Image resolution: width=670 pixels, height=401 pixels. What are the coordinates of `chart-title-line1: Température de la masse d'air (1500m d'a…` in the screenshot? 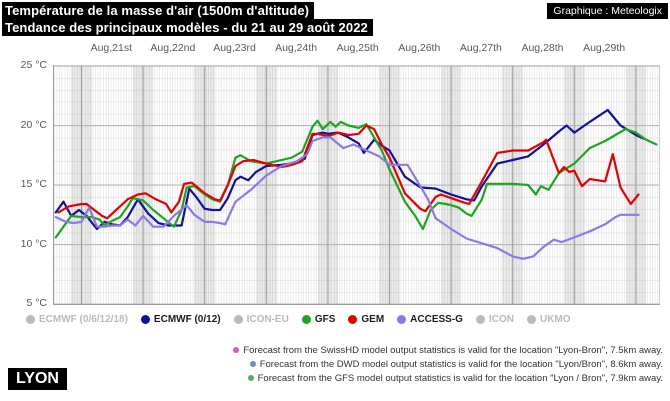 It's located at (158, 10).